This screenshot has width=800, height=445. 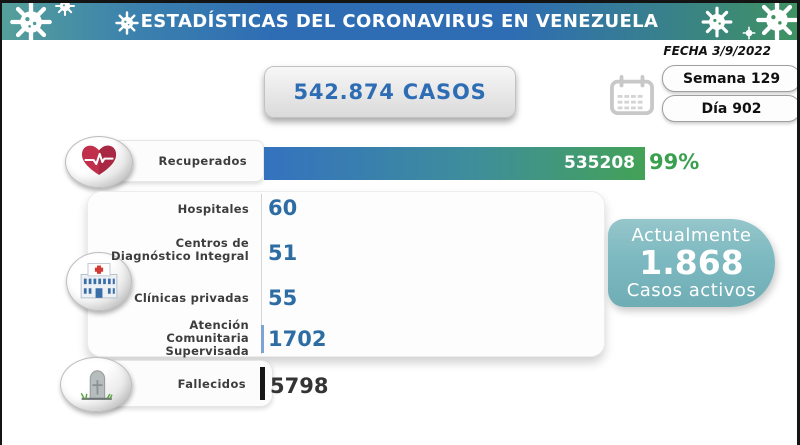 What do you see at coordinates (717, 51) in the screenshot?
I see `report-date: FECHA 3/9/2022` at bounding box center [717, 51].